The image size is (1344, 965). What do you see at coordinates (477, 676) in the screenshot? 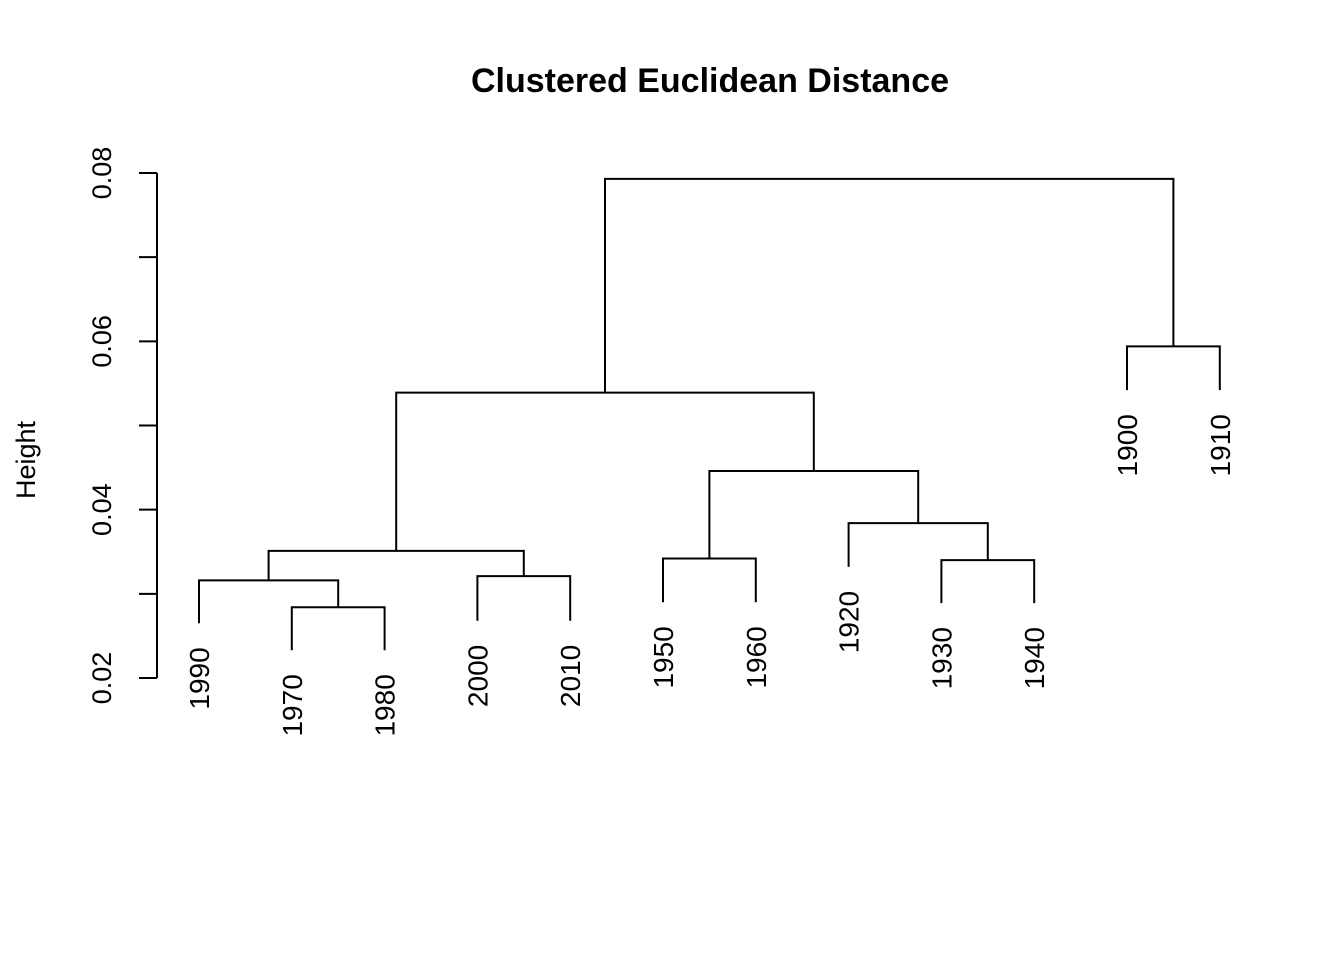
I see `leaf-label: 2000` at bounding box center [477, 676].